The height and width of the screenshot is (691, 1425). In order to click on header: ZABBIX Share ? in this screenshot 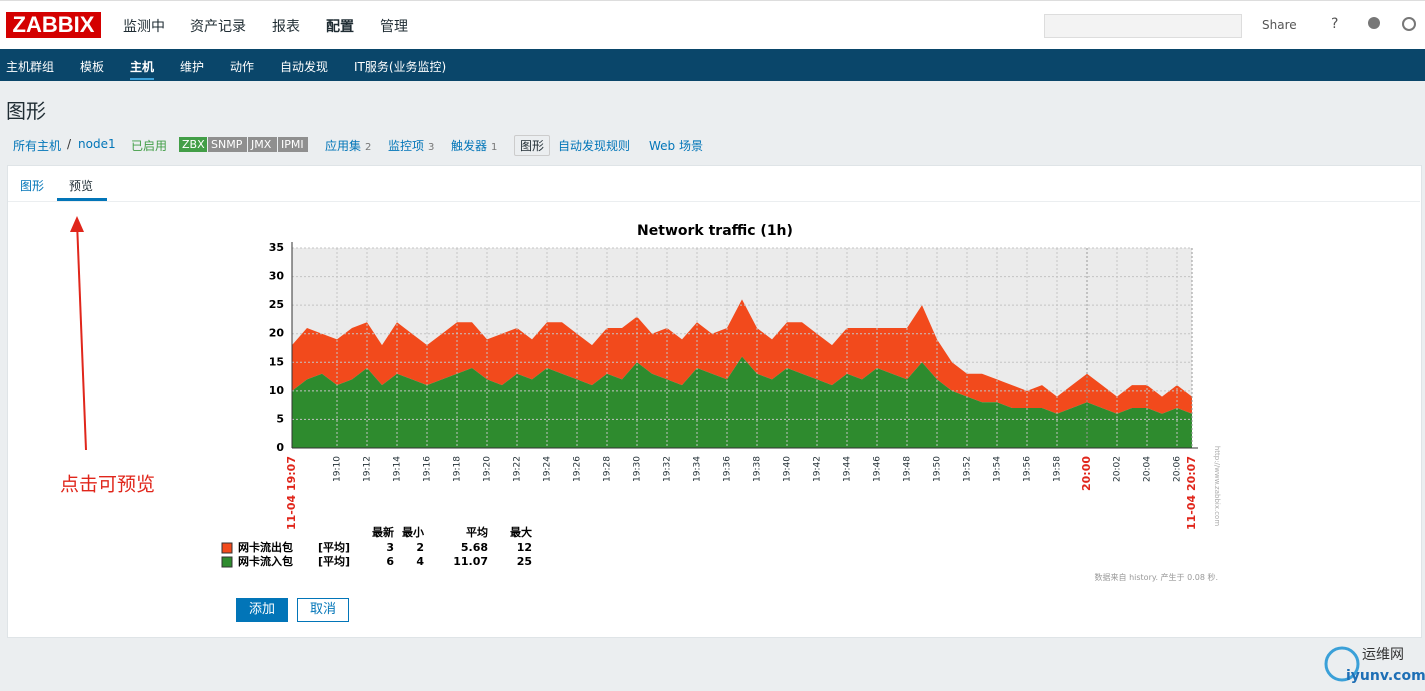, I will do `click(712, 24)`.